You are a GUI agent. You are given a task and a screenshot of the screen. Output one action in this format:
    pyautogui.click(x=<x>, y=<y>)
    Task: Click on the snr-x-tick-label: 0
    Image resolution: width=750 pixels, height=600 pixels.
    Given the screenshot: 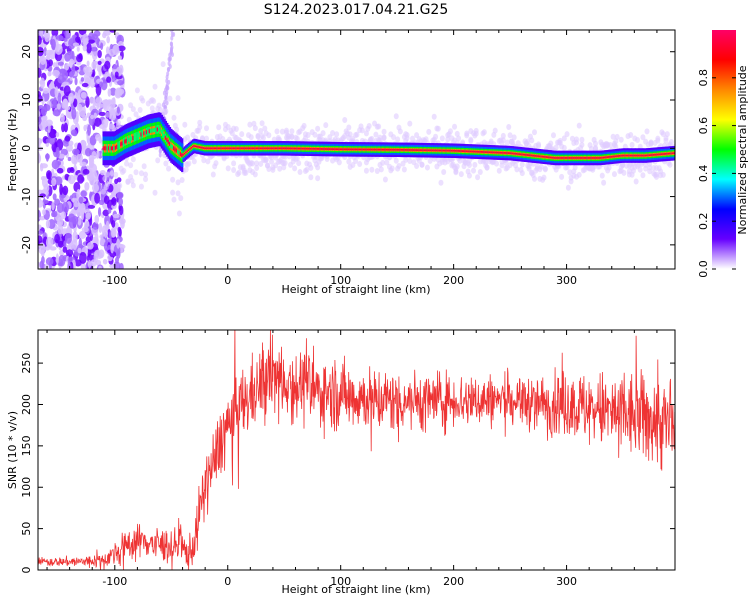 What is the action you would take?
    pyautogui.click(x=227, y=581)
    